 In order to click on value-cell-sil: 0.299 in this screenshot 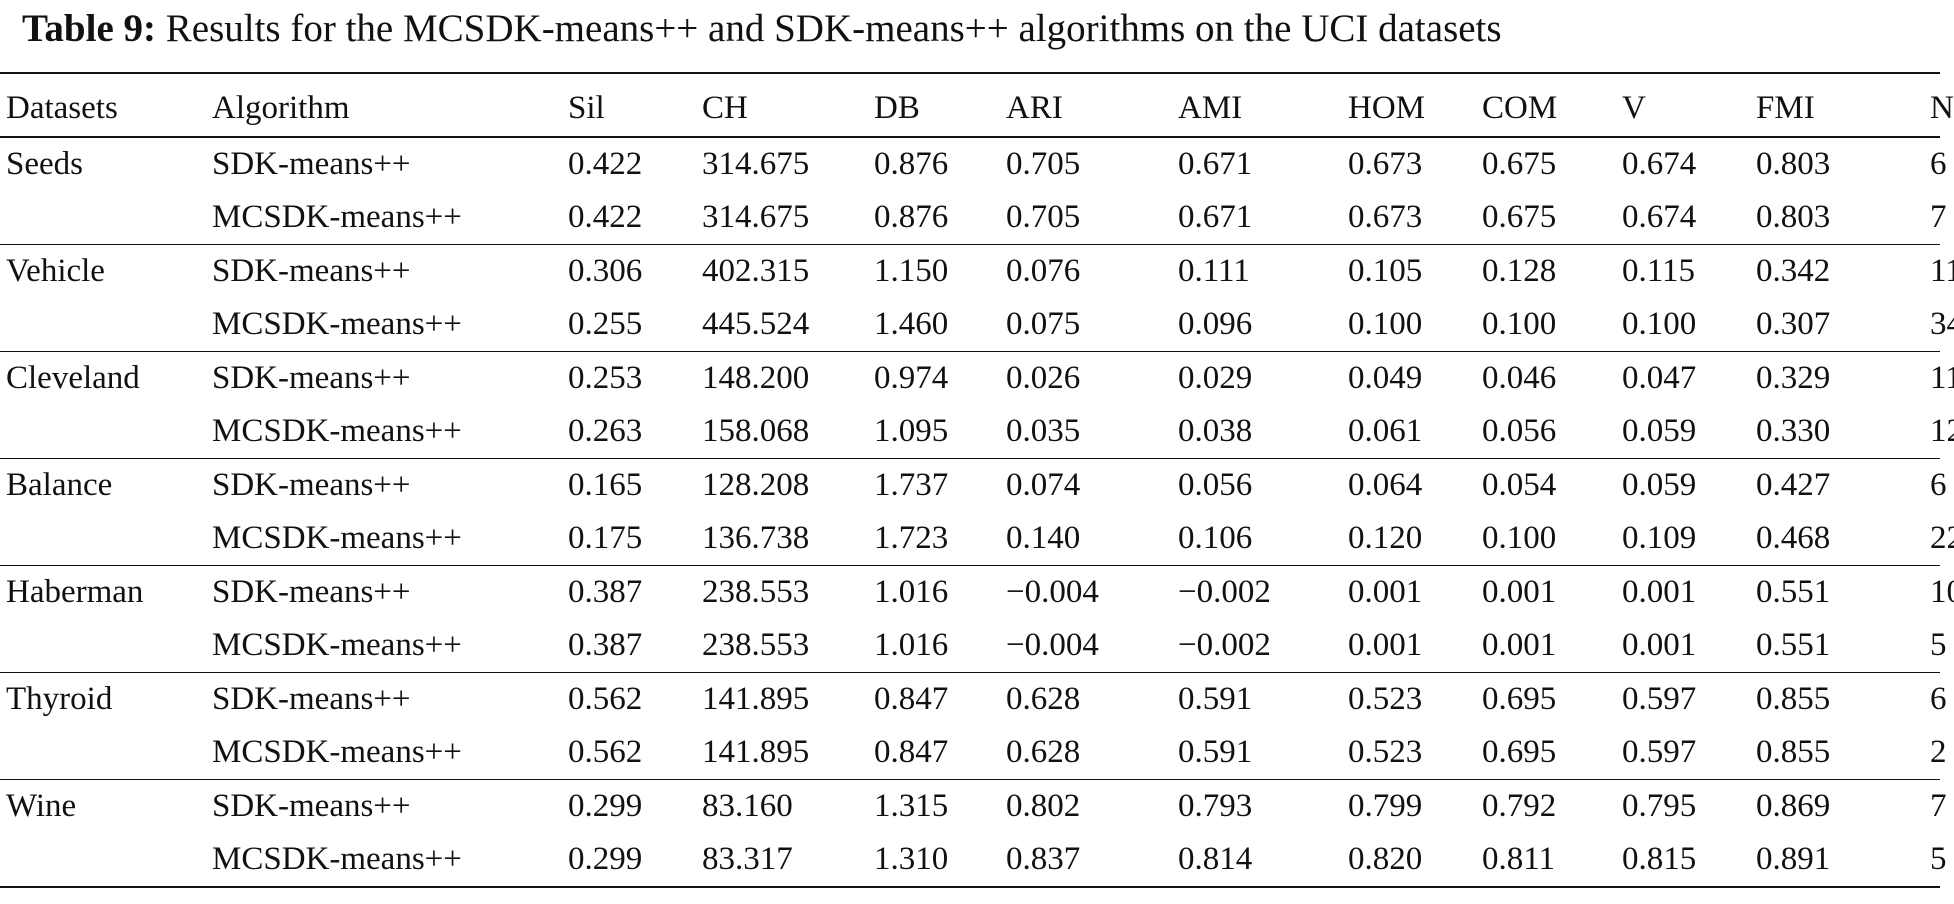, I will do `click(605, 859)`.